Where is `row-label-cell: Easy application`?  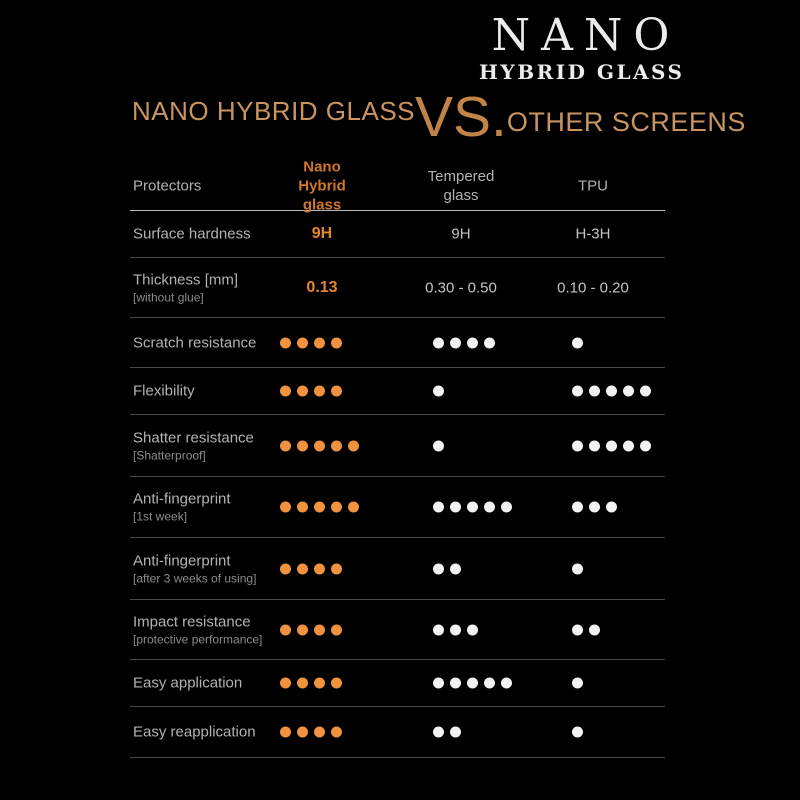
row-label-cell: Easy application is located at coordinates (187, 683).